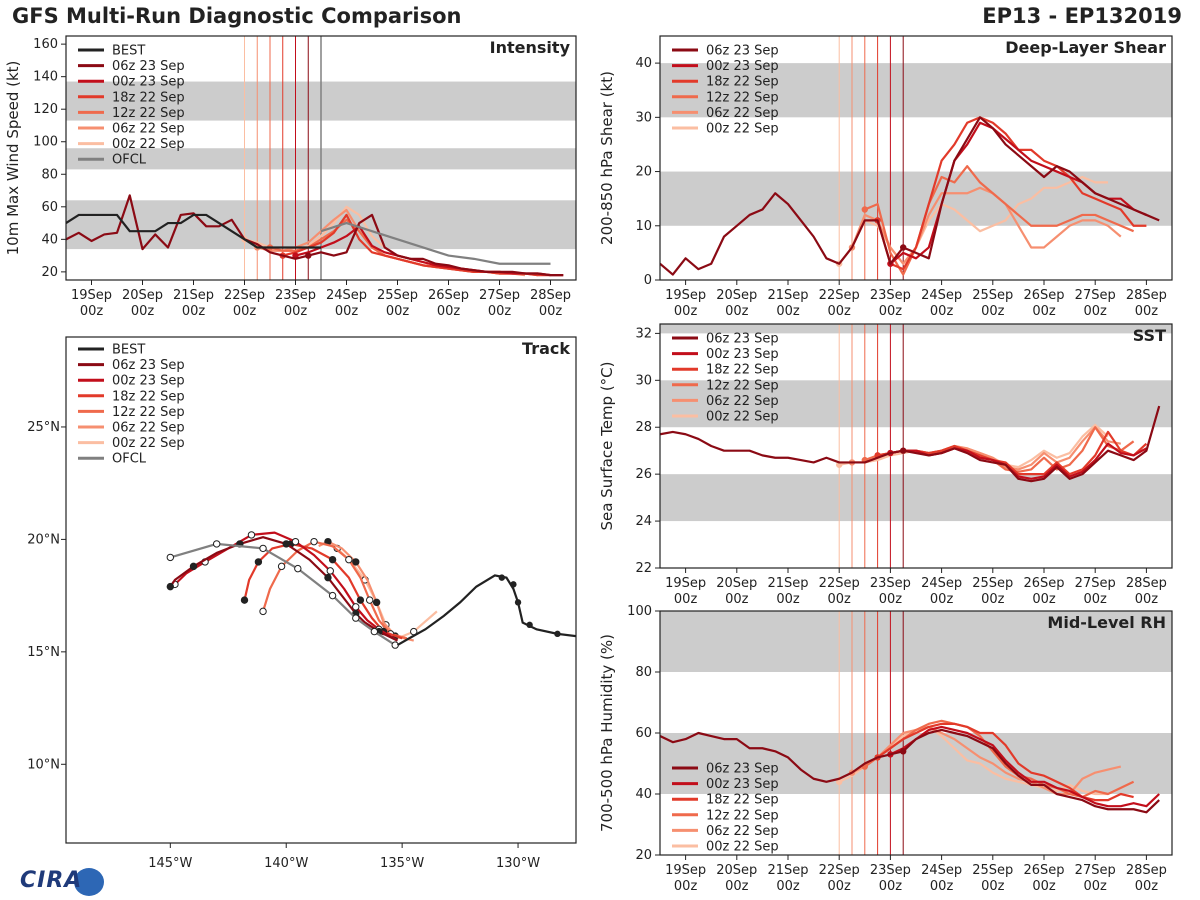 The height and width of the screenshot is (900, 1200). I want to click on plot-area-shear, so click(916, 158).